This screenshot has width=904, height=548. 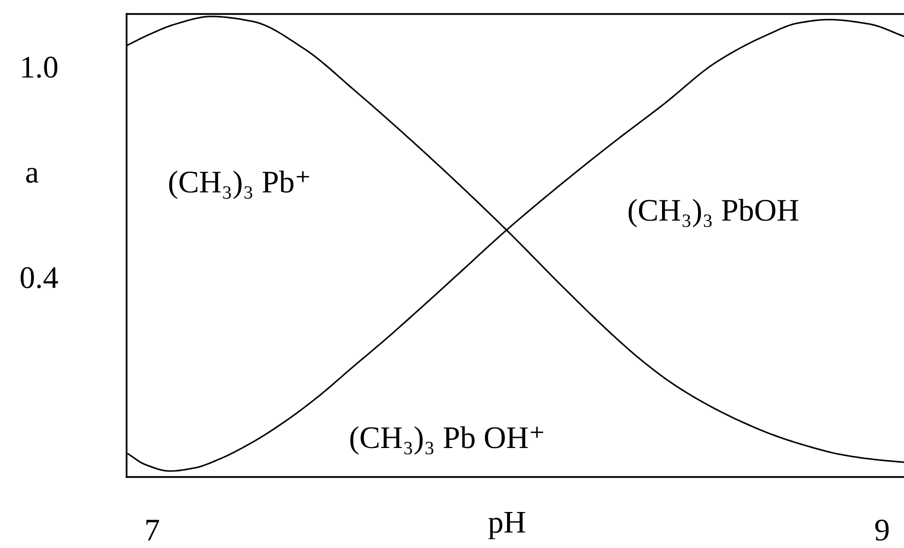 What do you see at coordinates (713, 213) in the screenshot?
I see `series-label: (CH₃)₃ PbOH` at bounding box center [713, 213].